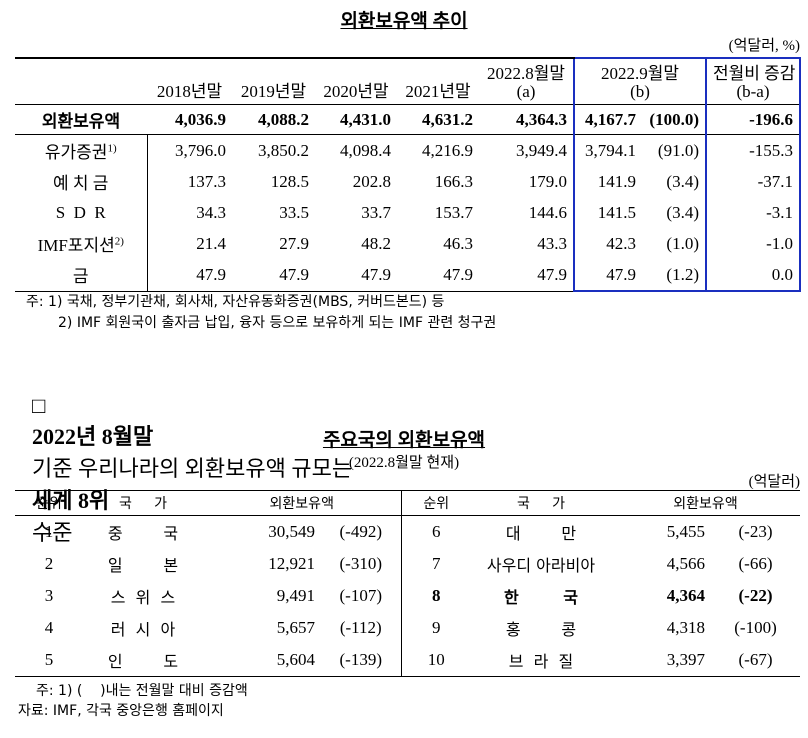 This screenshot has width=808, height=738. I want to click on reserve-cell: 9,491, so click(295, 595).